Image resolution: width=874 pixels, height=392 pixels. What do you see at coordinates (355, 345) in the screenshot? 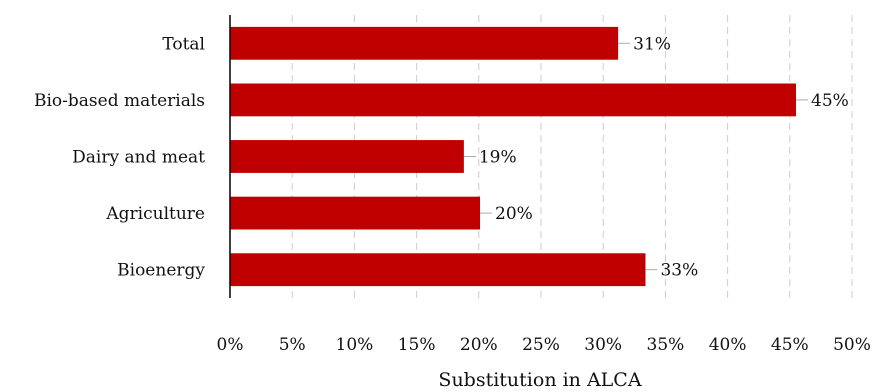
I see `x-tick-label-2: 10%` at bounding box center [355, 345].